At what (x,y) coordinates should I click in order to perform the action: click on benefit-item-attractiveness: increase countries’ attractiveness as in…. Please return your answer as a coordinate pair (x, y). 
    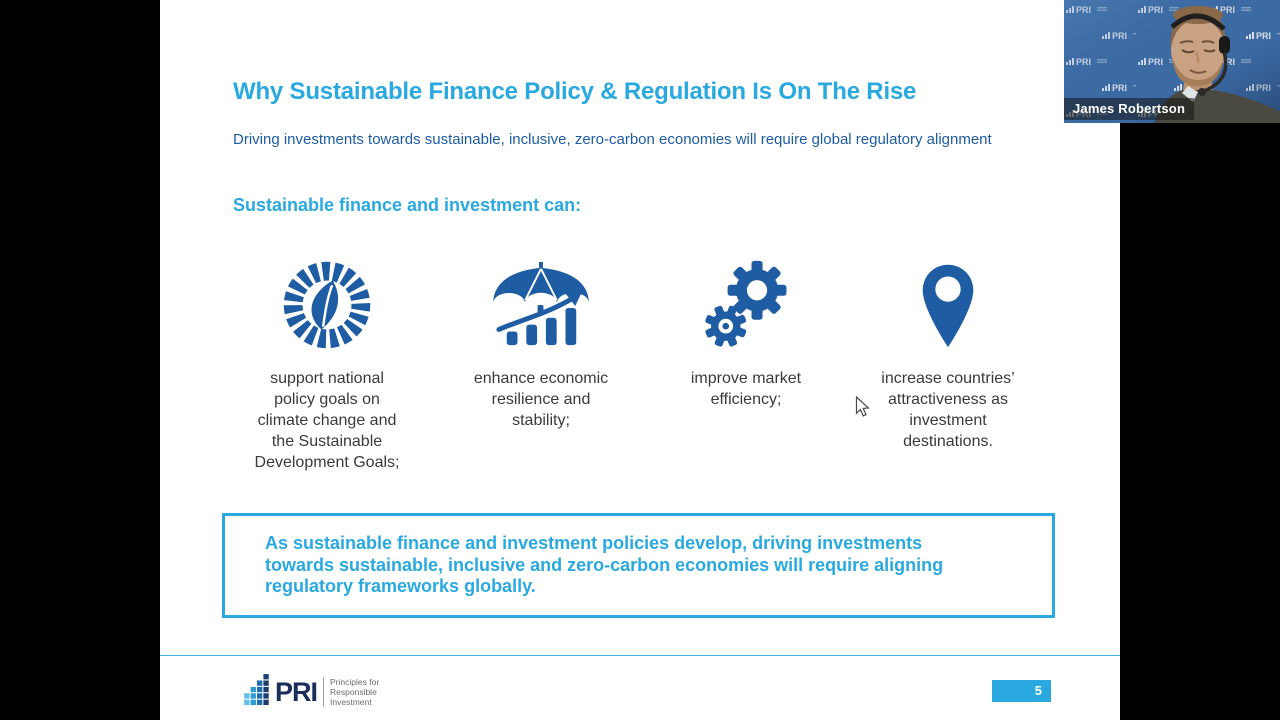
    Looking at the image, I should click on (948, 353).